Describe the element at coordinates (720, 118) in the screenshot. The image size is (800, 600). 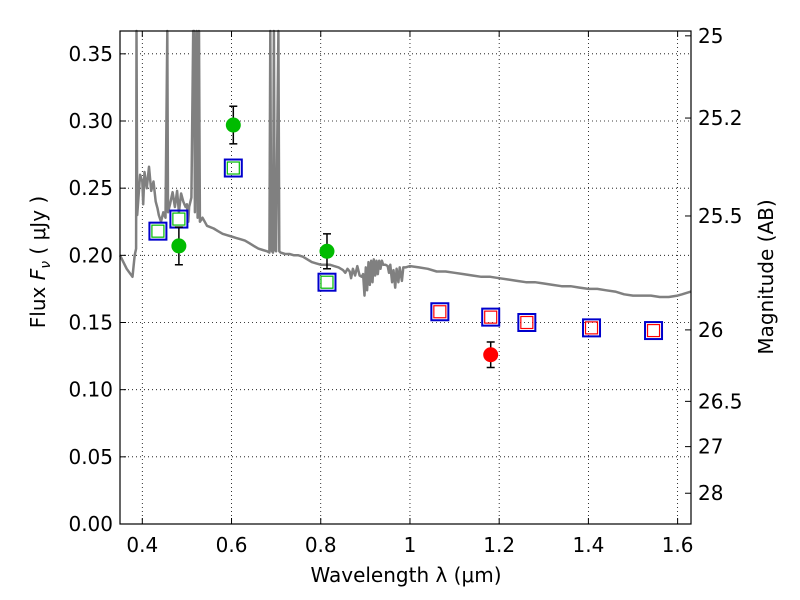
I see `magnitude-tick-label: 25.2` at that location.